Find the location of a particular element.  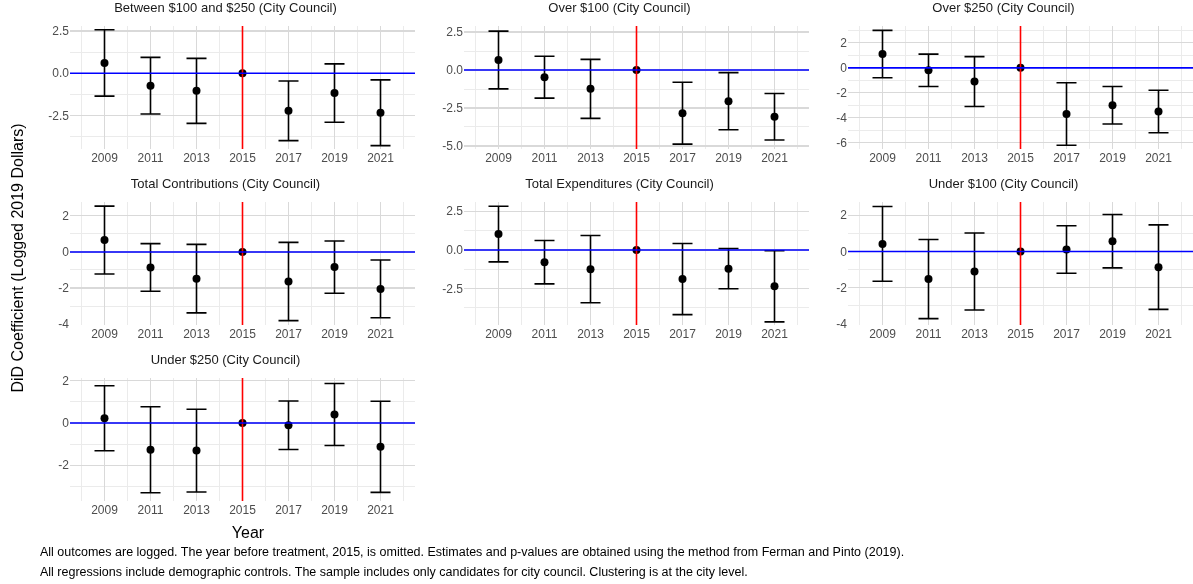

chart-title: Over $100 (City Council) is located at coordinates (619, 7).